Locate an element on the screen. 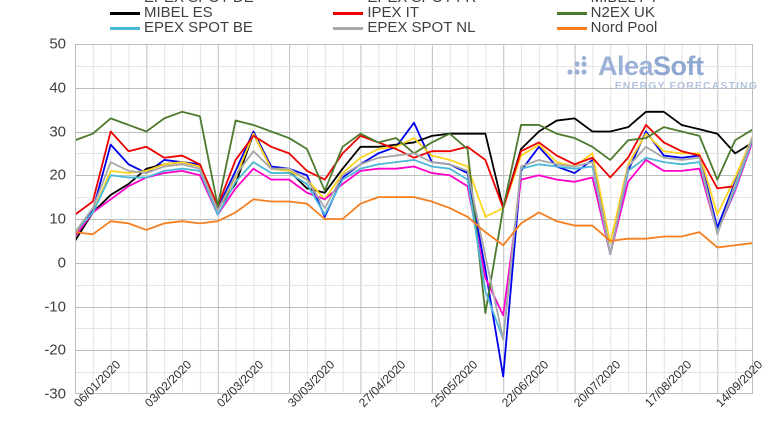 This screenshot has height=440, width=780. legend-swatch-epex-spot-be is located at coordinates (125, 28).